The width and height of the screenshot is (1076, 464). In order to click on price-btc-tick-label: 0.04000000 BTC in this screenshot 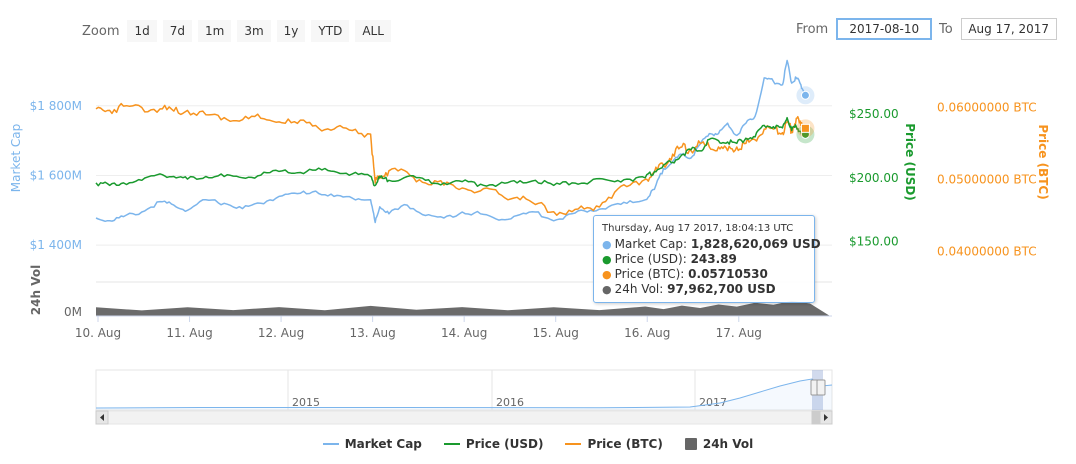, I will do `click(987, 251)`.